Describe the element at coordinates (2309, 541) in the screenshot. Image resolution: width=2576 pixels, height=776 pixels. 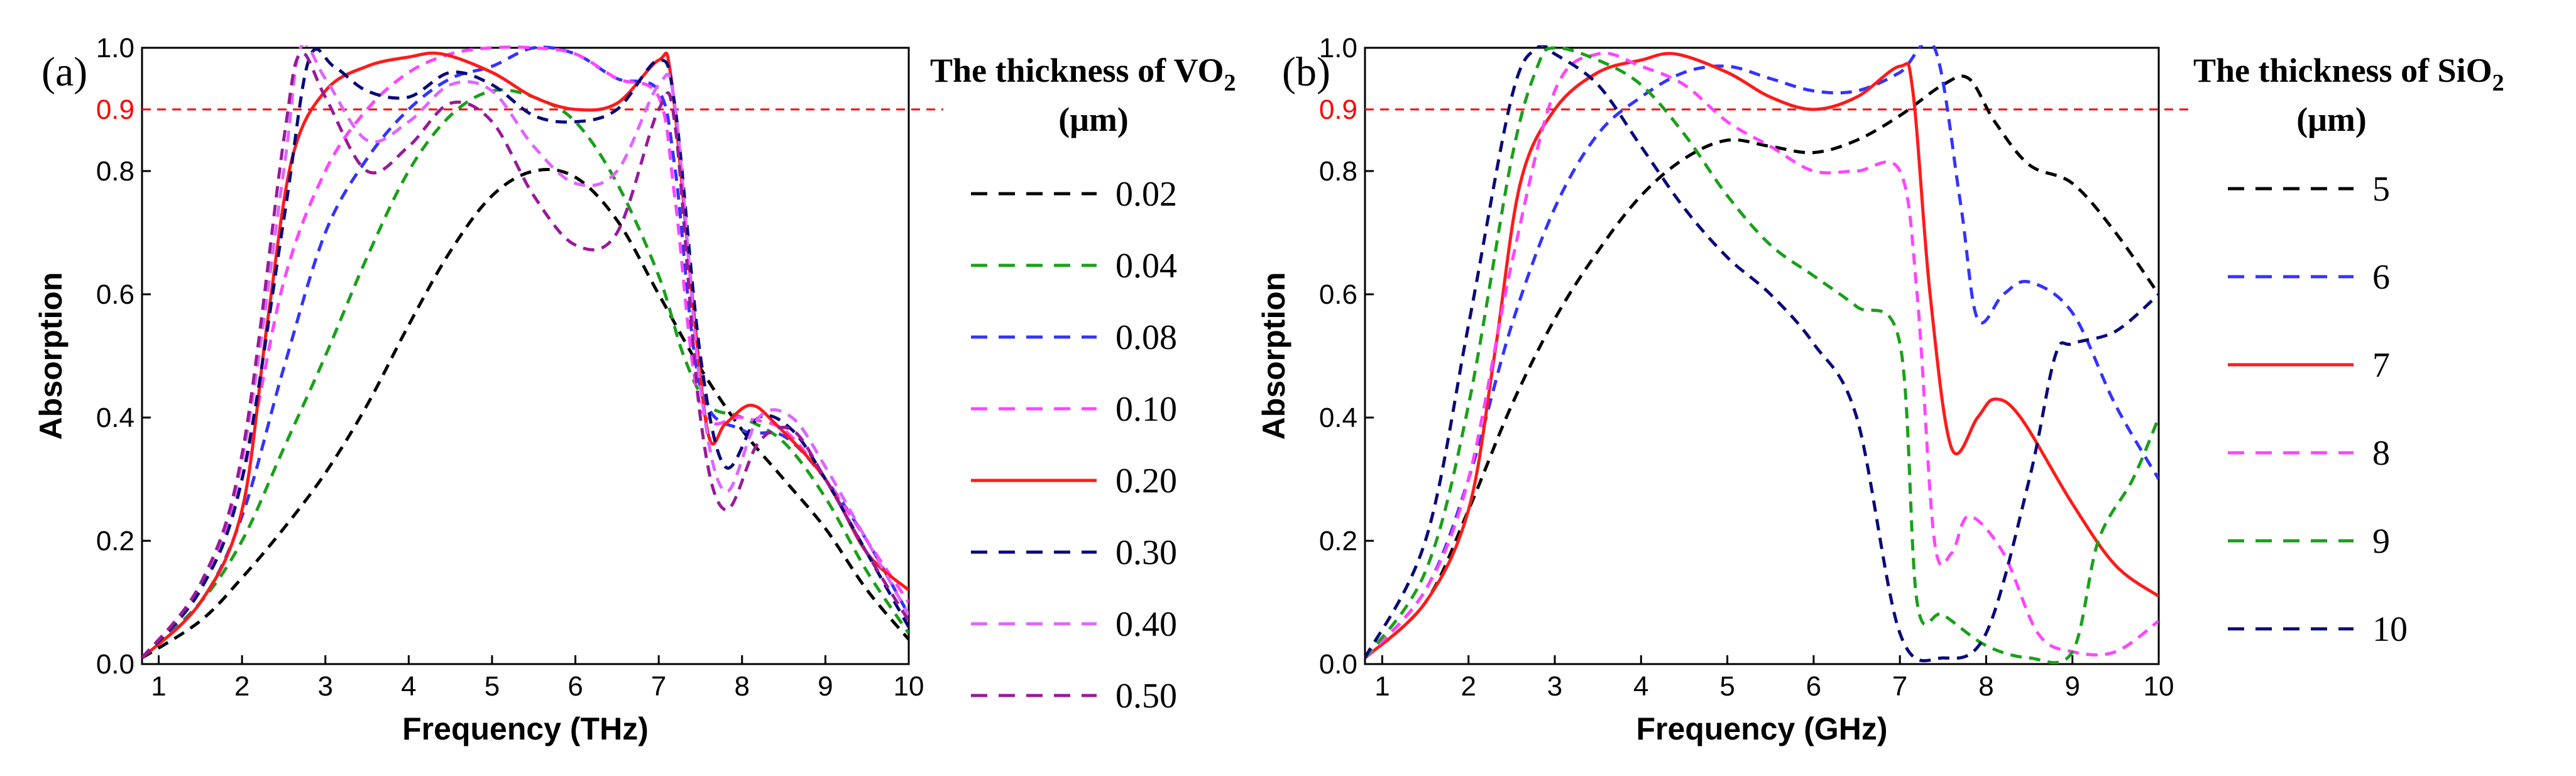
I see `legend-entry: 9` at that location.